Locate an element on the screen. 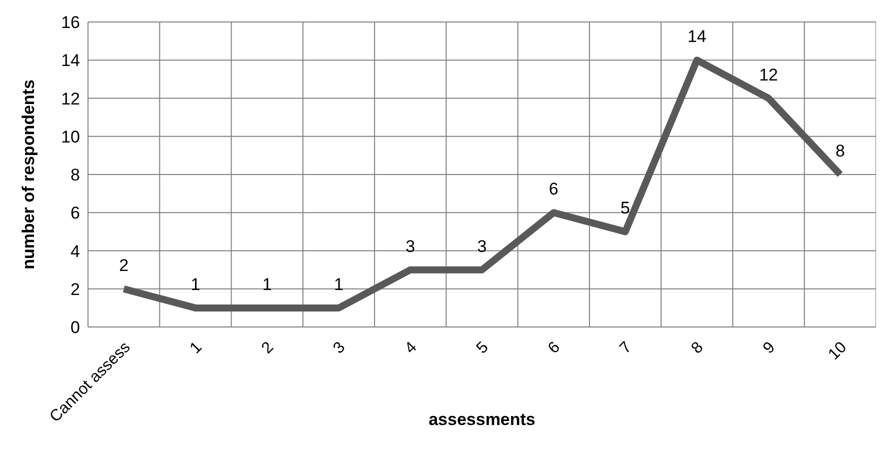 The image size is (884, 455). data-label: 6 is located at coordinates (553, 189).